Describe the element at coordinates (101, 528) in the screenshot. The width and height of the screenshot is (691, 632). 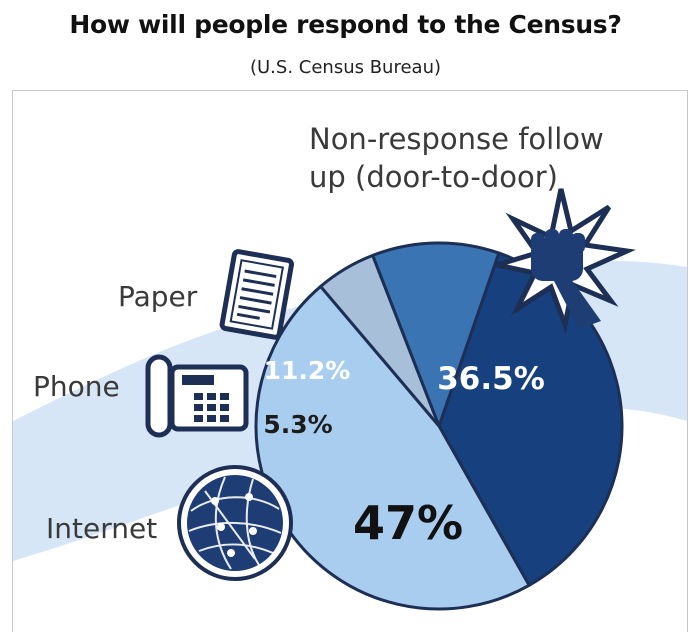
I see `category-label-internet: Internet` at that location.